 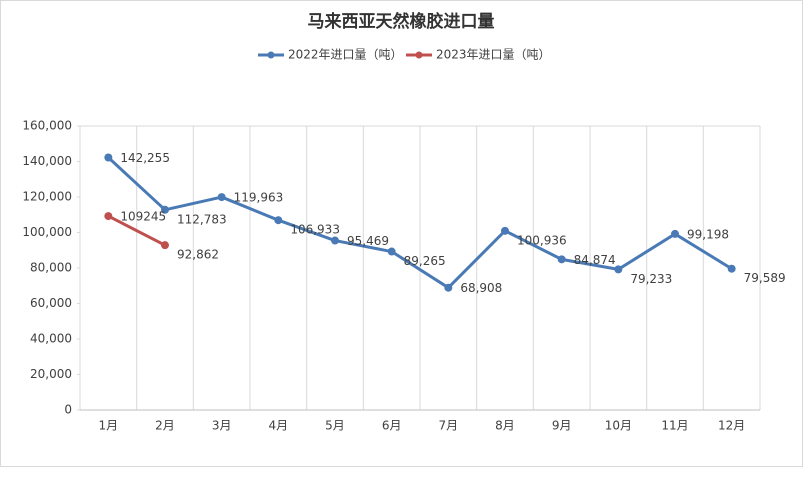 I want to click on y-tick-label: 80,000, so click(x=51, y=268).